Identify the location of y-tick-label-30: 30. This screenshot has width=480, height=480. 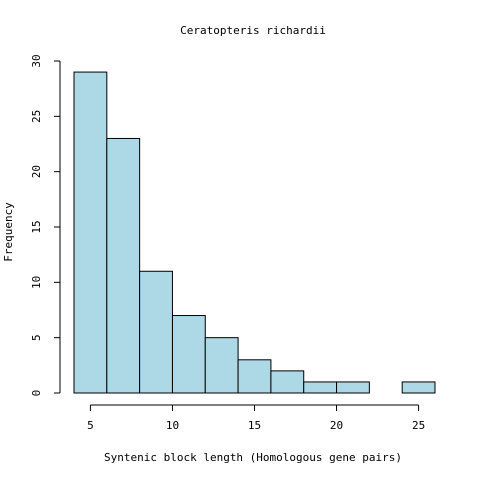
(36, 60).